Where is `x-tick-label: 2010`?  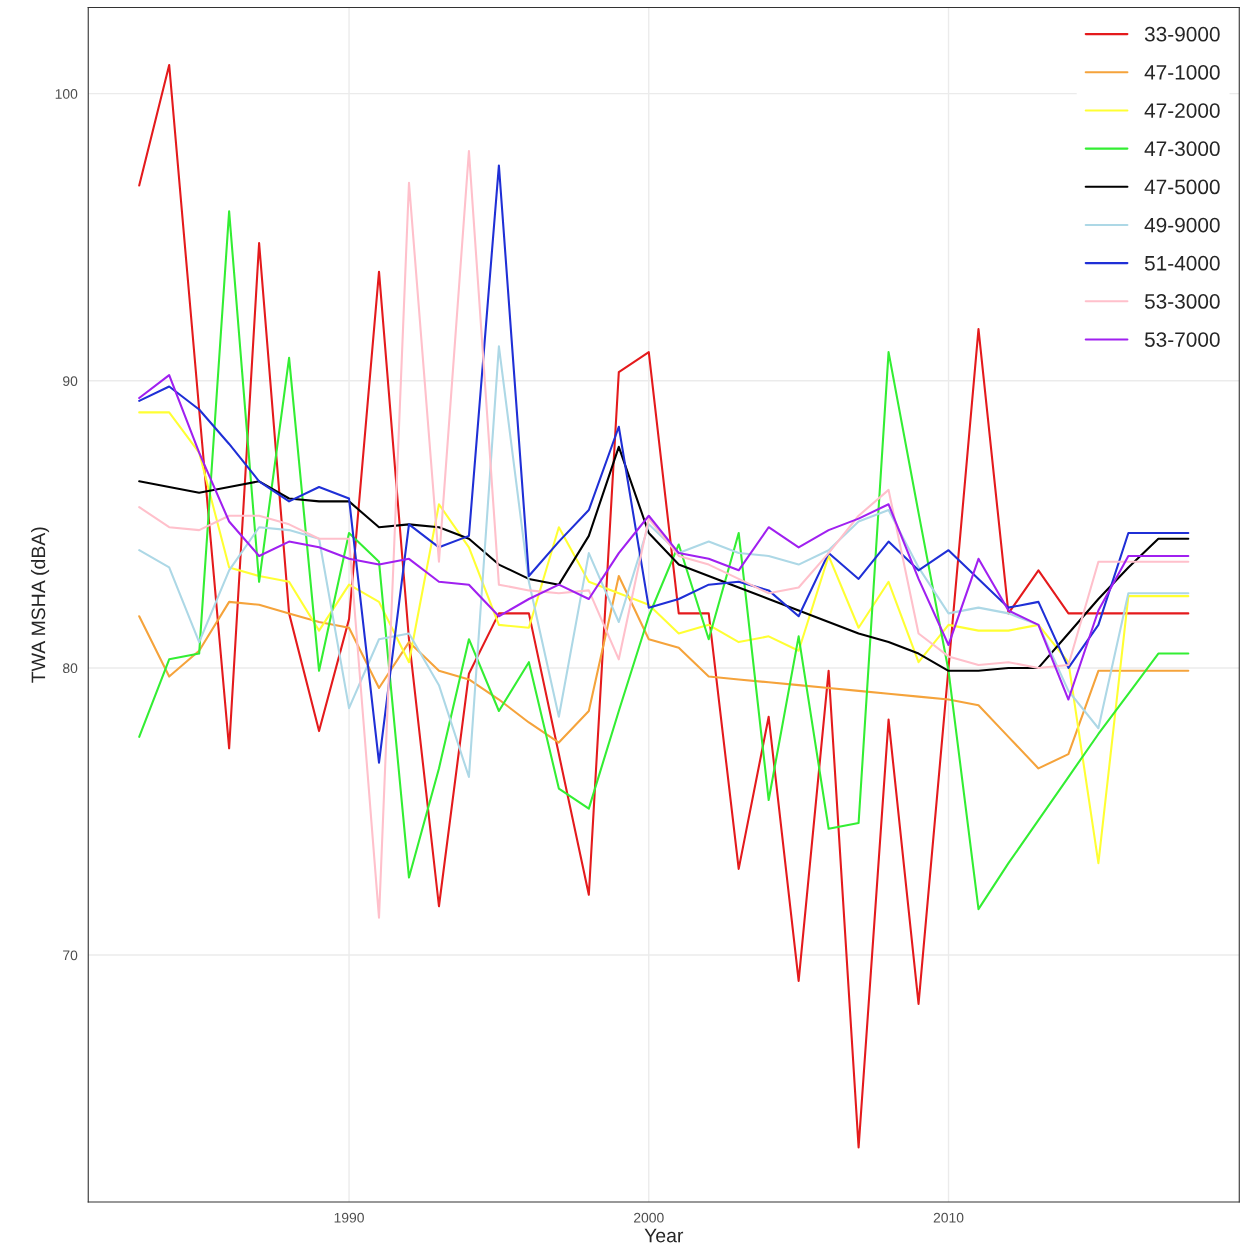 x-tick-label: 2010 is located at coordinates (948, 1217).